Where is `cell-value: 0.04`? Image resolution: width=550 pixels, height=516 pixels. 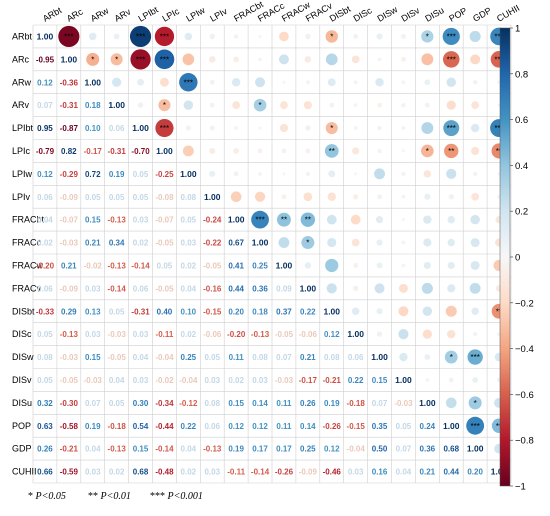
cell-value: 0.04 is located at coordinates (93, 449).